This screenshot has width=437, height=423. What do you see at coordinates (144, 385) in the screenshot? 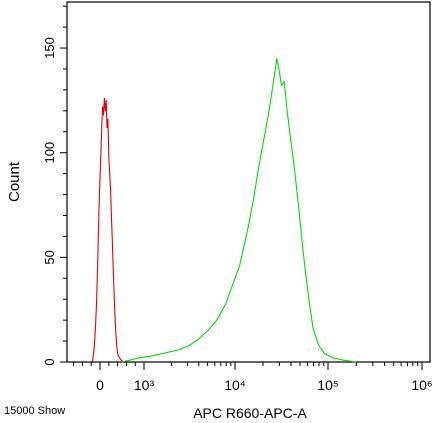
I see `x-tick-label: 10³` at bounding box center [144, 385].